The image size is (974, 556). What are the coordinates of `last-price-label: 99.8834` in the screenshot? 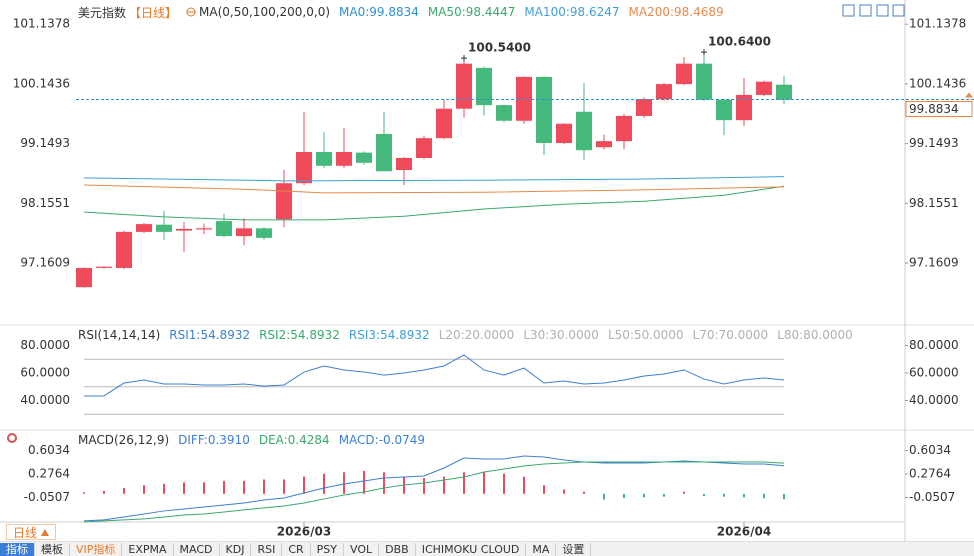 It's located at (934, 109).